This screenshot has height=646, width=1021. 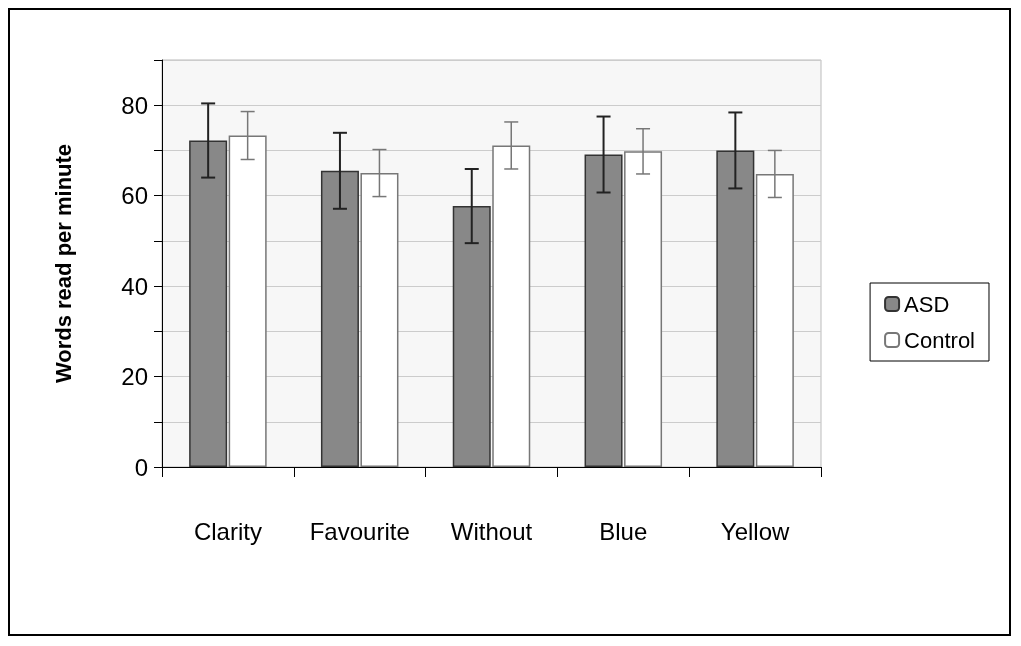 What do you see at coordinates (359, 531) in the screenshot?
I see `x-tick-label: Favourite` at bounding box center [359, 531].